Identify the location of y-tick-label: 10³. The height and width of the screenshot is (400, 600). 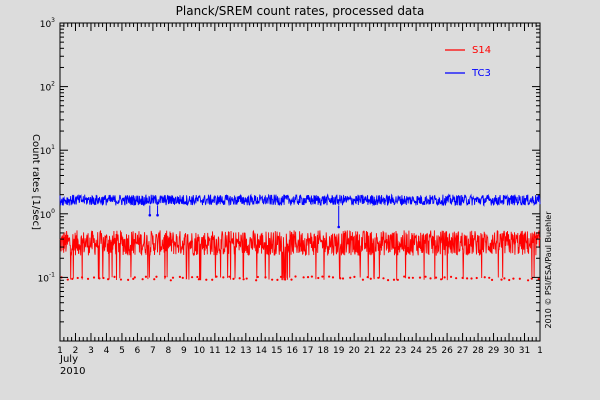
(47, 23).